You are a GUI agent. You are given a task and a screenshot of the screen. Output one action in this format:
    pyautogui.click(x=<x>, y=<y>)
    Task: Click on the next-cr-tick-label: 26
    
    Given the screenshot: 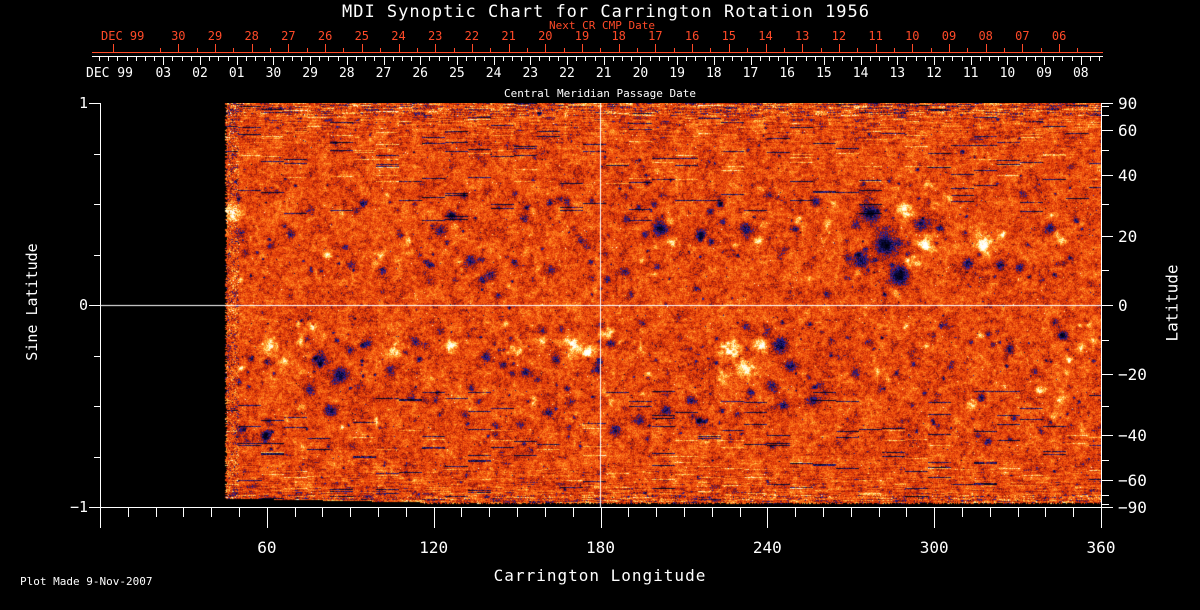 What is the action you would take?
    pyautogui.click(x=325, y=36)
    